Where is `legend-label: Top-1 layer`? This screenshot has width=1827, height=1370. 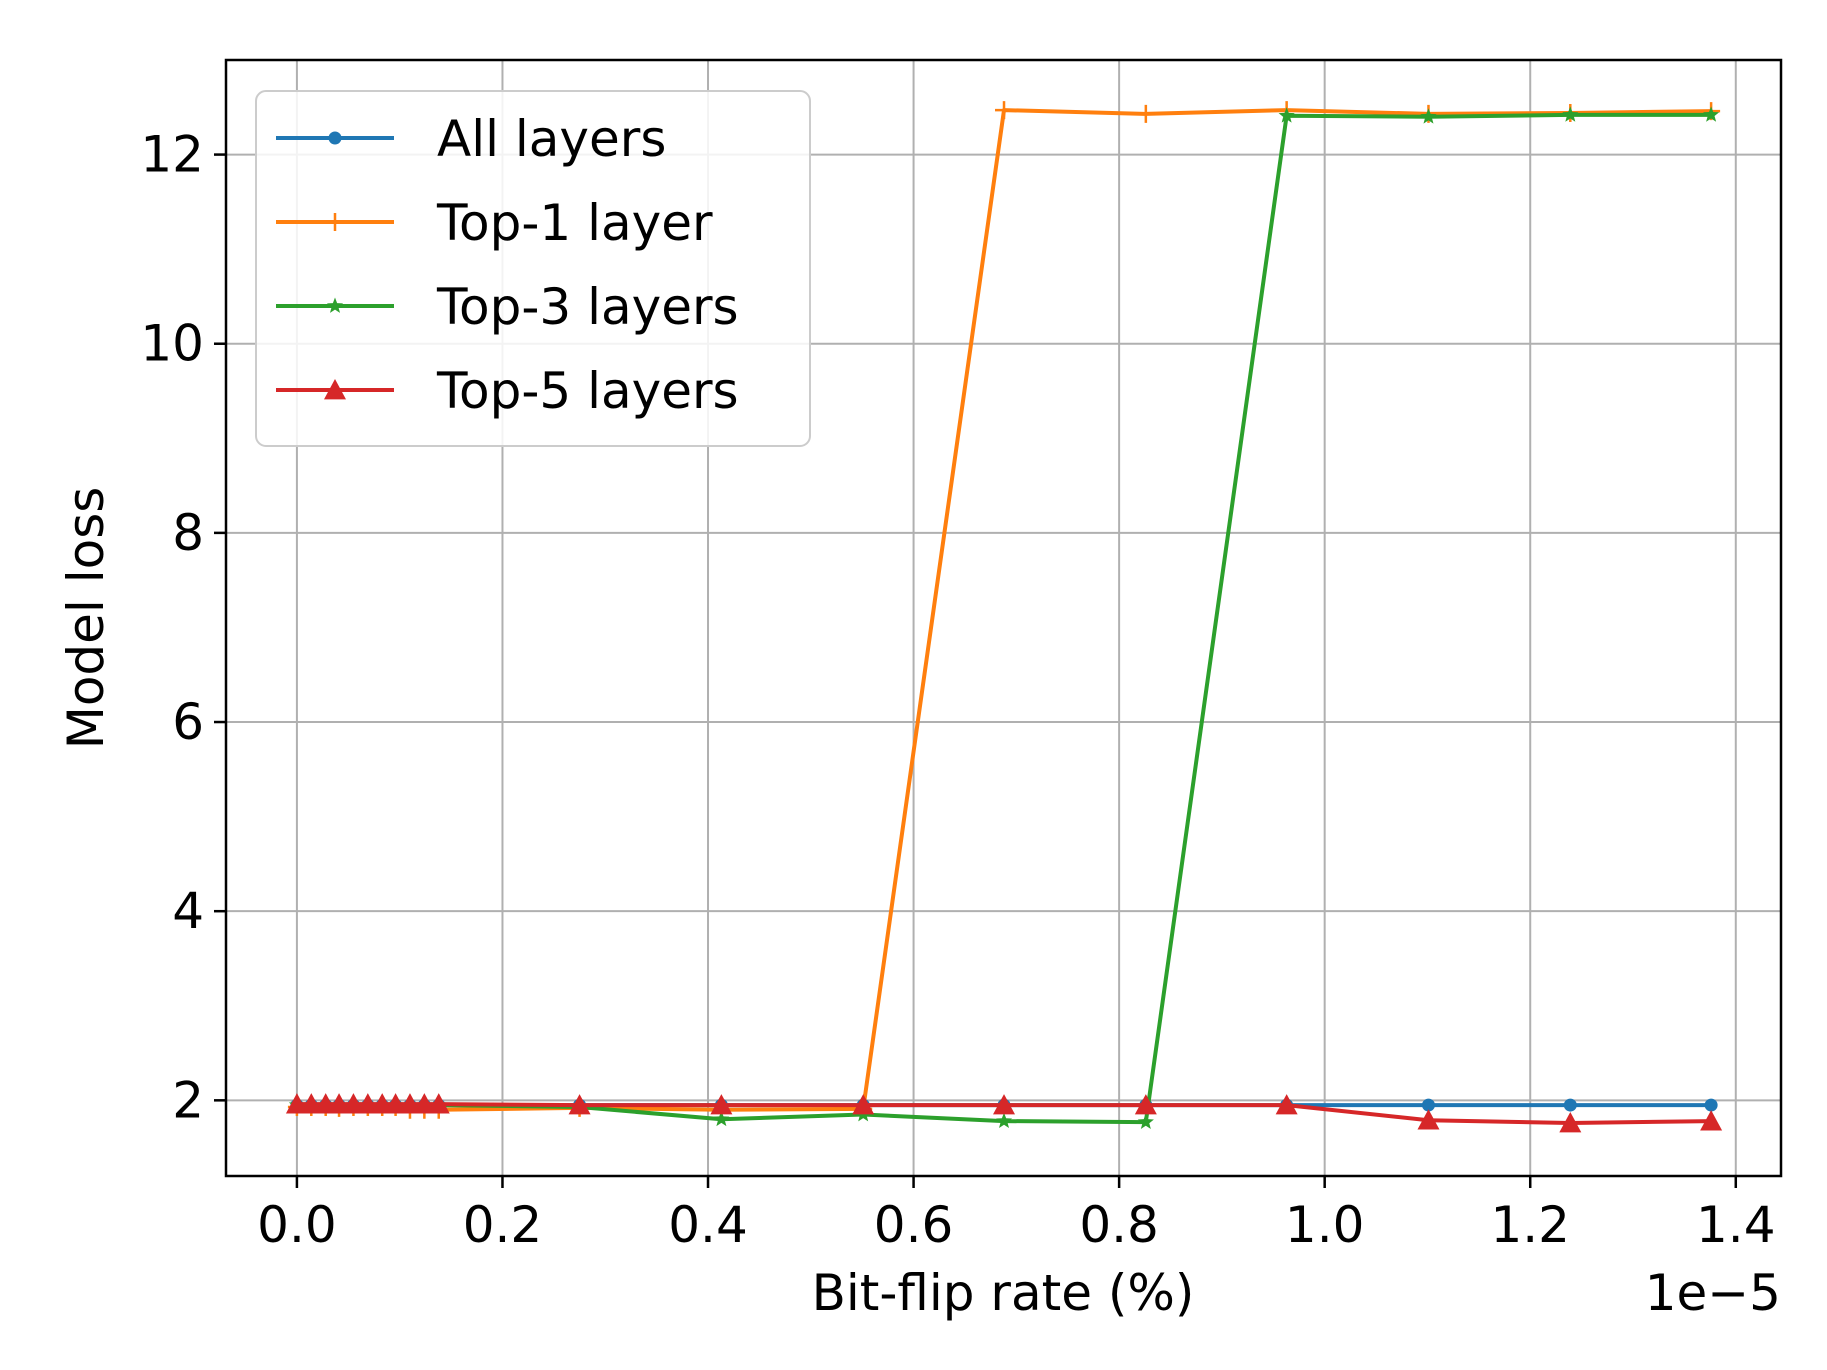 legend-label: Top-1 layer is located at coordinates (574, 223).